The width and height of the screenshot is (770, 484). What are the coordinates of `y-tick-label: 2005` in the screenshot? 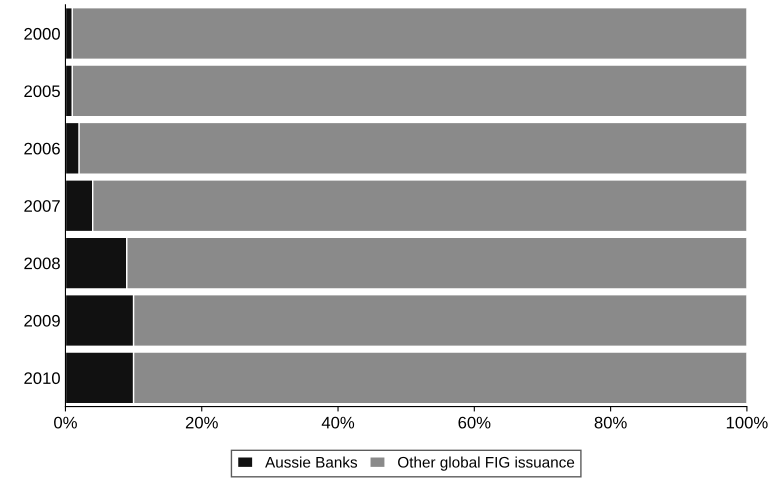 It's located at (42, 91).